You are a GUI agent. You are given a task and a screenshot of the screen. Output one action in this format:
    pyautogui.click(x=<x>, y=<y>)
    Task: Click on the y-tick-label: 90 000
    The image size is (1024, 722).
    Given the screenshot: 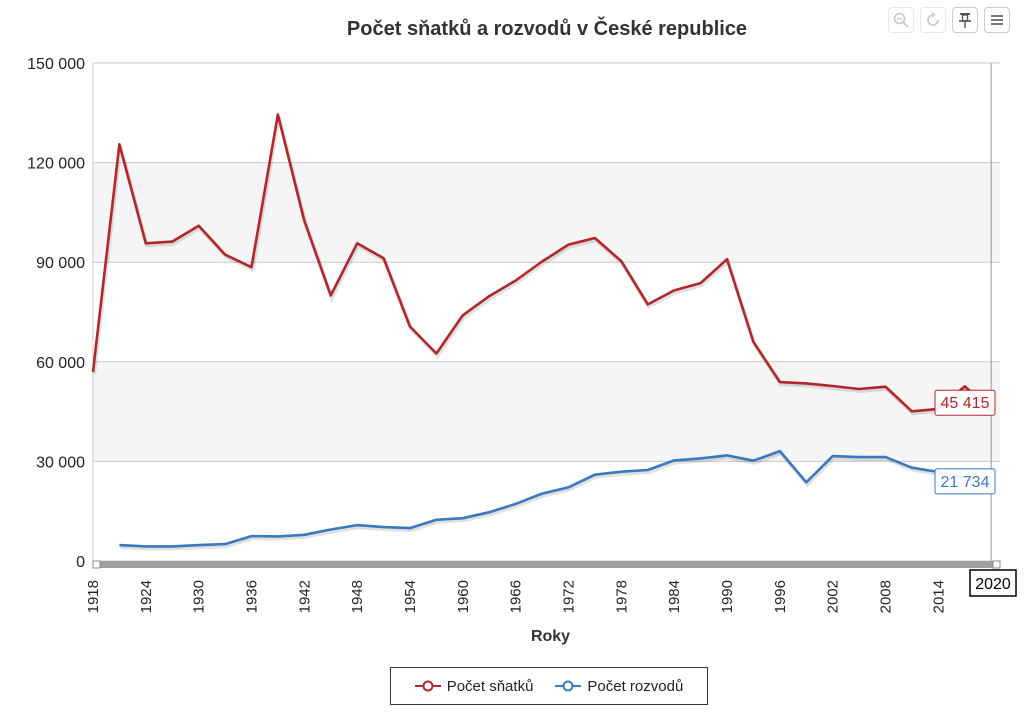 What is the action you would take?
    pyautogui.click(x=60, y=263)
    